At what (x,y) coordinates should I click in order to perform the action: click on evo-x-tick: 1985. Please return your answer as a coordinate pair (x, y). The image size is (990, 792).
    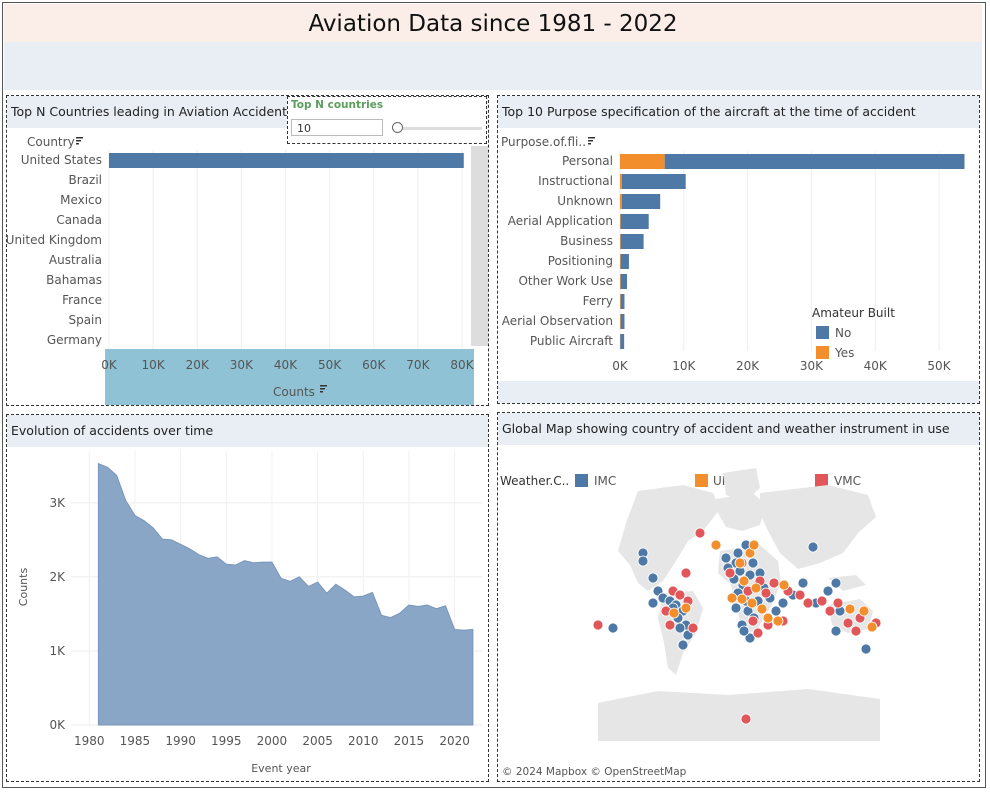
    Looking at the image, I should click on (135, 741).